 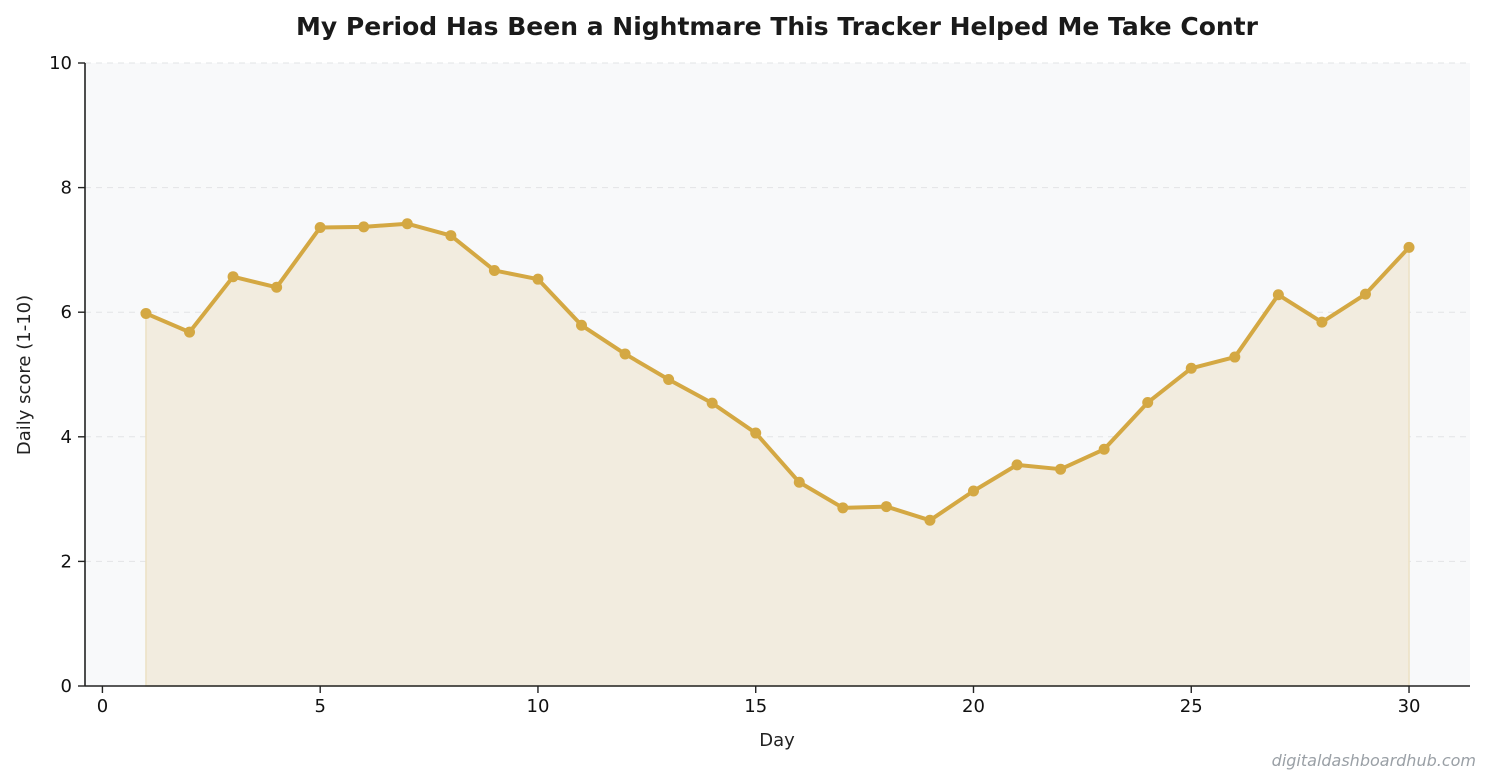 What do you see at coordinates (1409, 706) in the screenshot?
I see `x-tick-label: 30` at bounding box center [1409, 706].